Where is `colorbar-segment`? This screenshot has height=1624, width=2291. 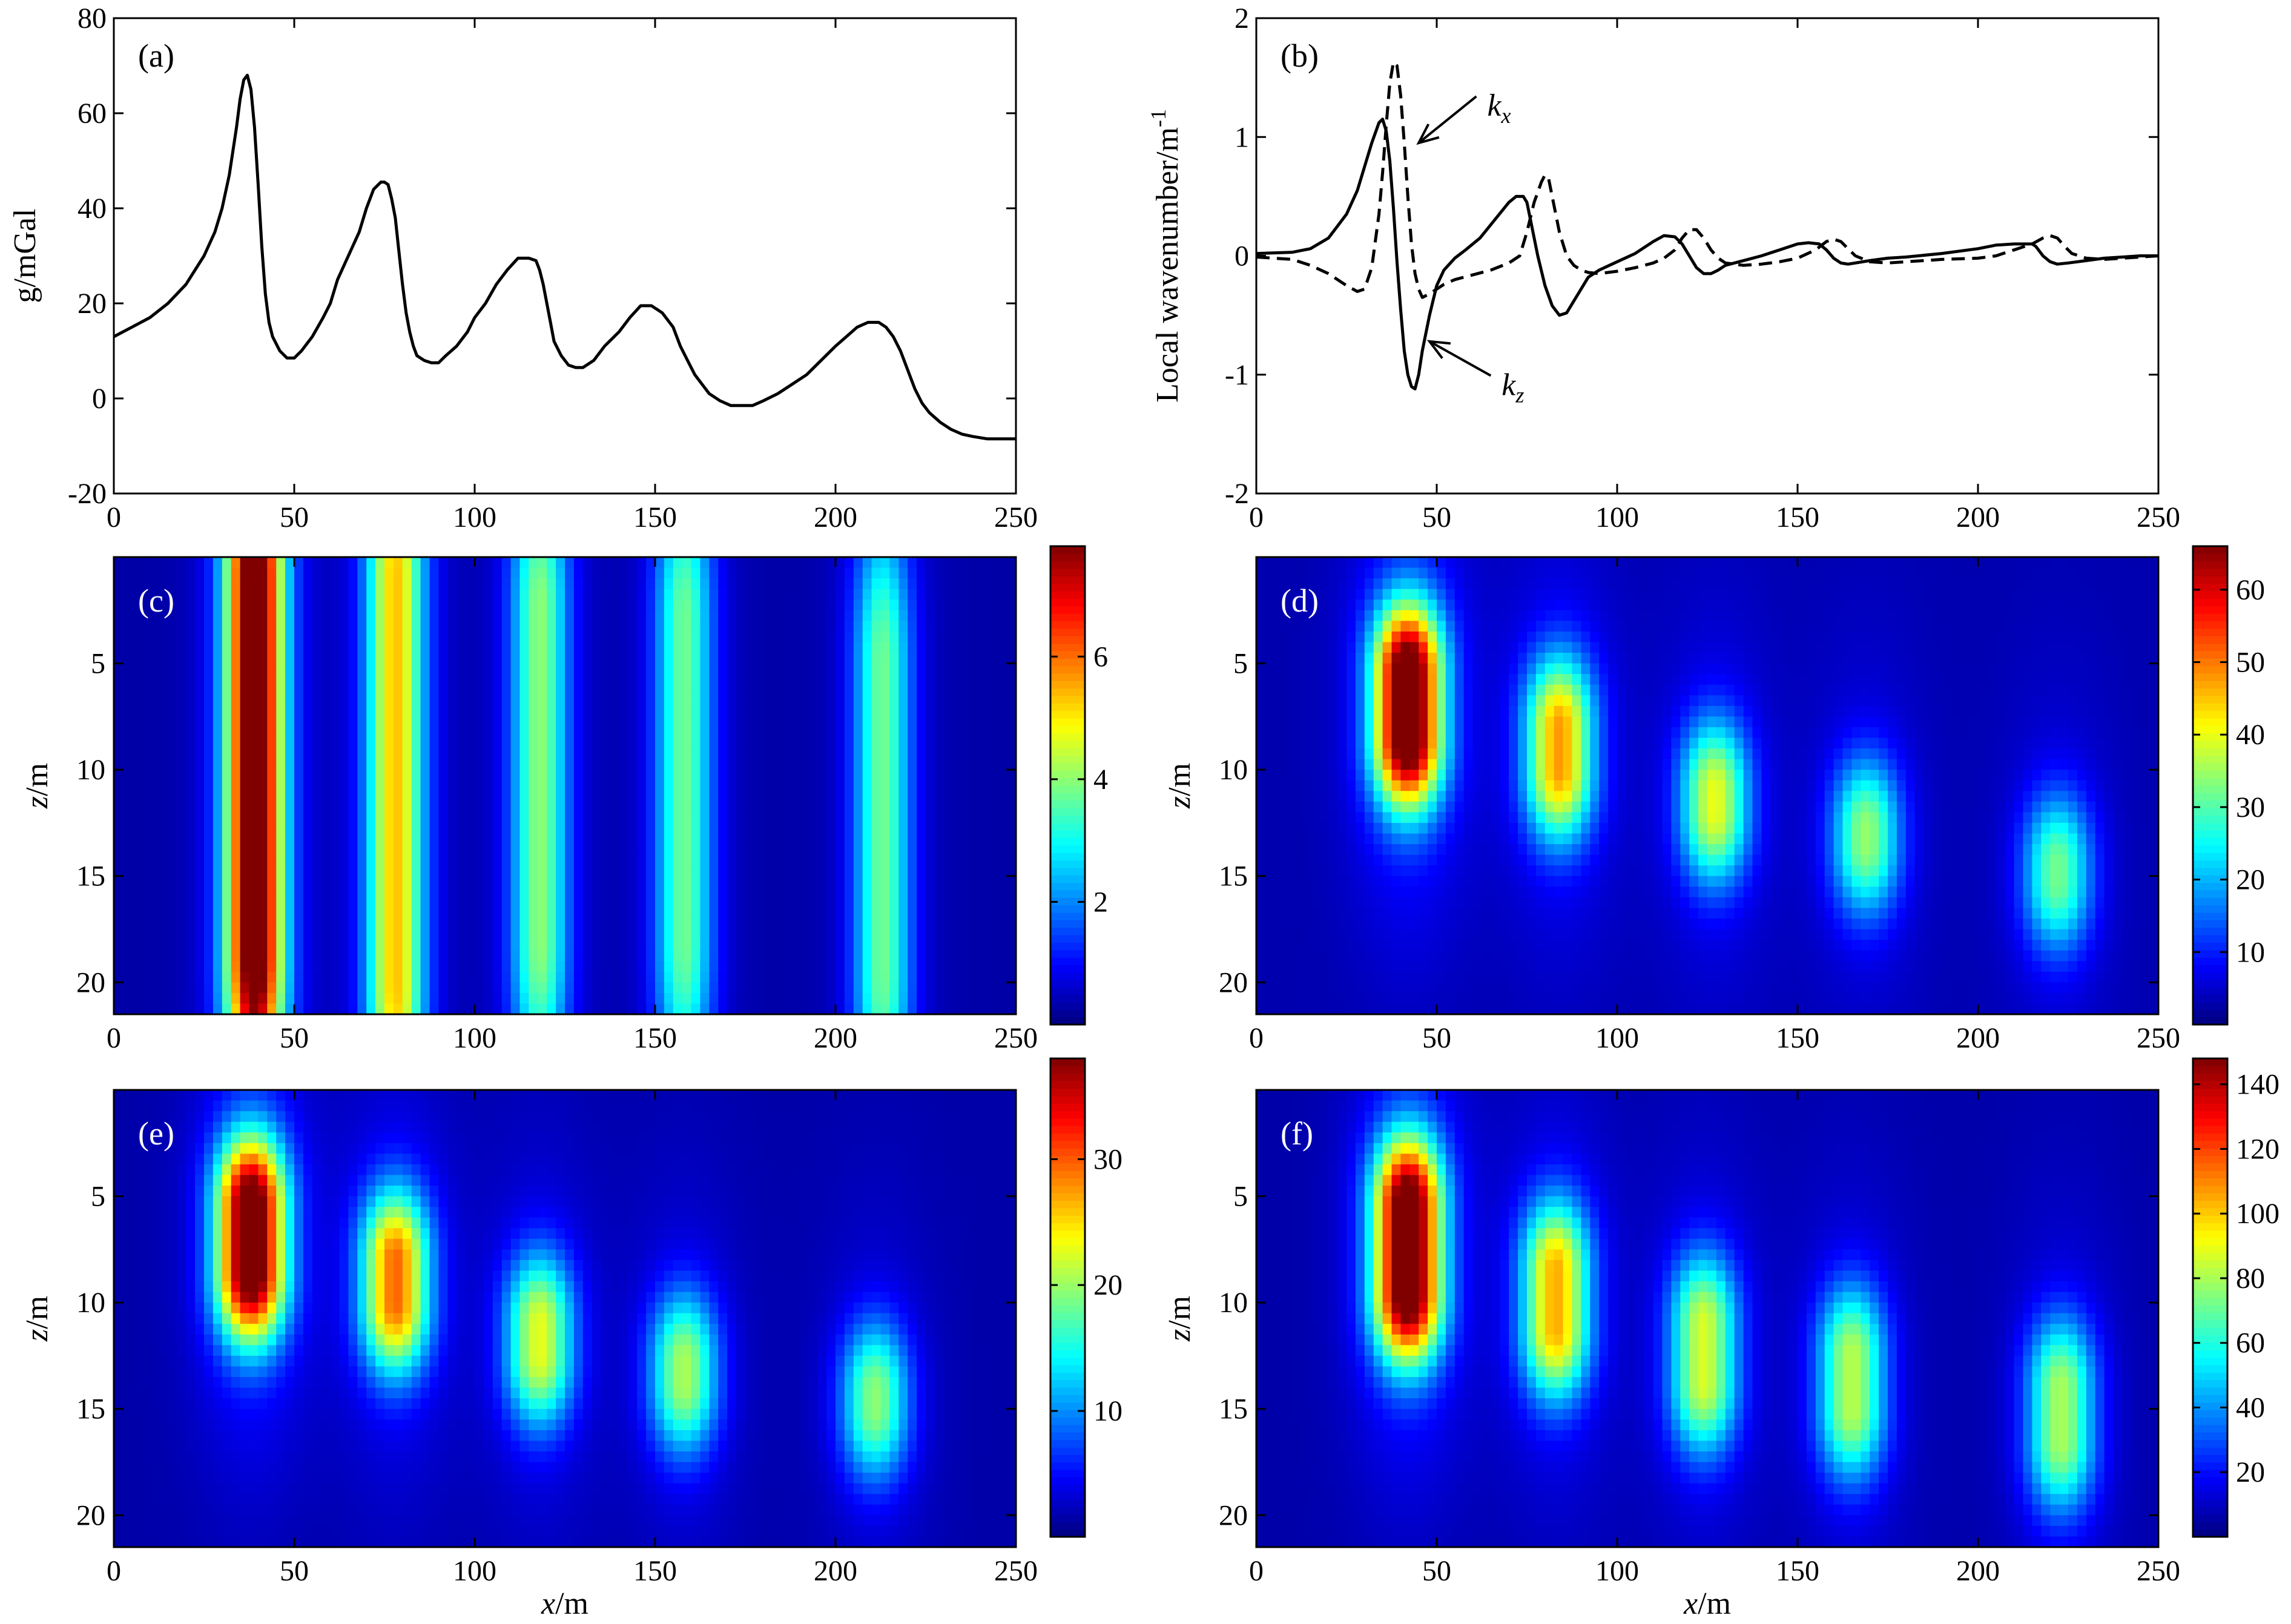
colorbar-segment is located at coordinates (1067, 924).